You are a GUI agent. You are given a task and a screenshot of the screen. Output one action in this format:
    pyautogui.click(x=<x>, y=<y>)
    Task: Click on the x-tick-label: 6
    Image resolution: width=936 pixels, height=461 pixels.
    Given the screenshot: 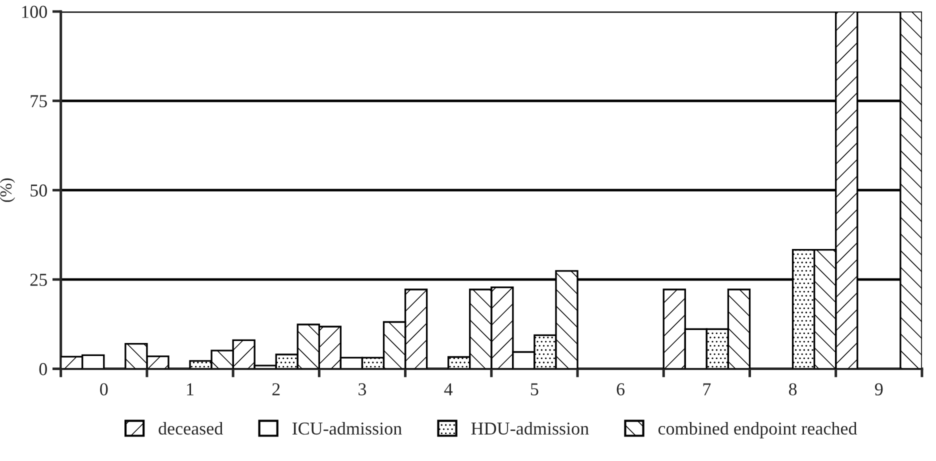 What is the action you would take?
    pyautogui.click(x=620, y=389)
    